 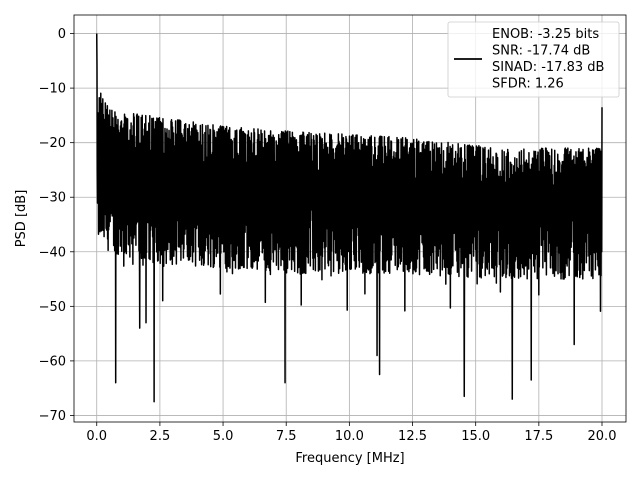 What do you see at coordinates (412, 436) in the screenshot?
I see `x-tick-label: 12.5` at bounding box center [412, 436].